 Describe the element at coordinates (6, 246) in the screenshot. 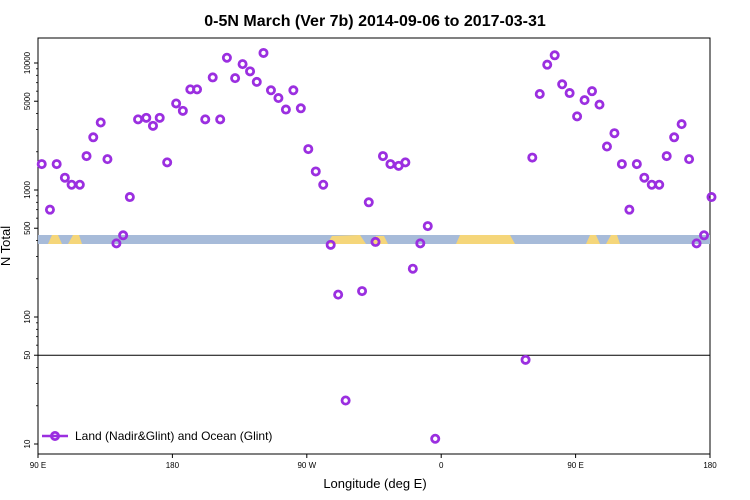

I see `y-axis-label: N Total` at that location.